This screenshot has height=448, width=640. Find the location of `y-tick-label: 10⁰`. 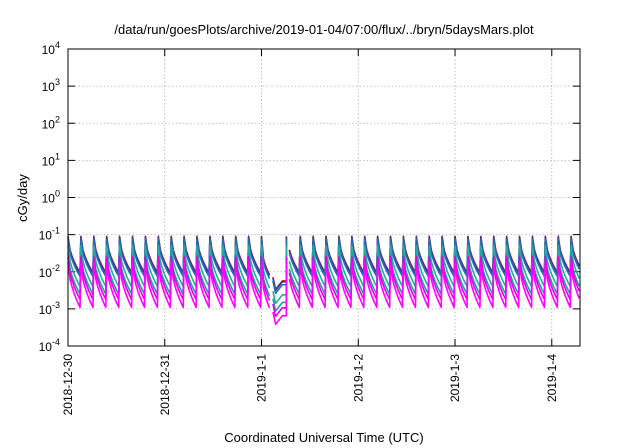

y-tick-label: 10⁰ is located at coordinates (51, 197).